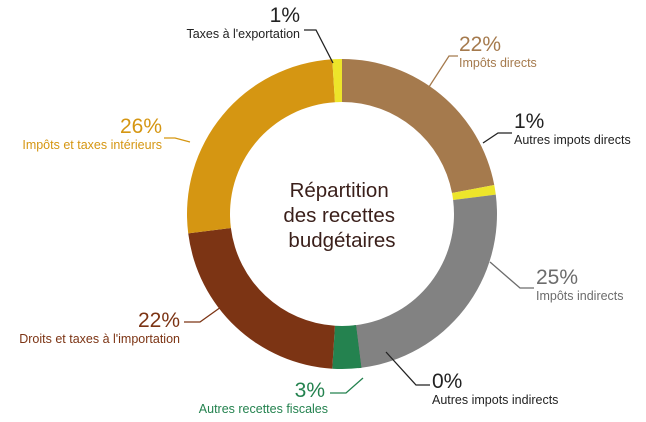  I want to click on slice-impots-directs, so click(418, 126).